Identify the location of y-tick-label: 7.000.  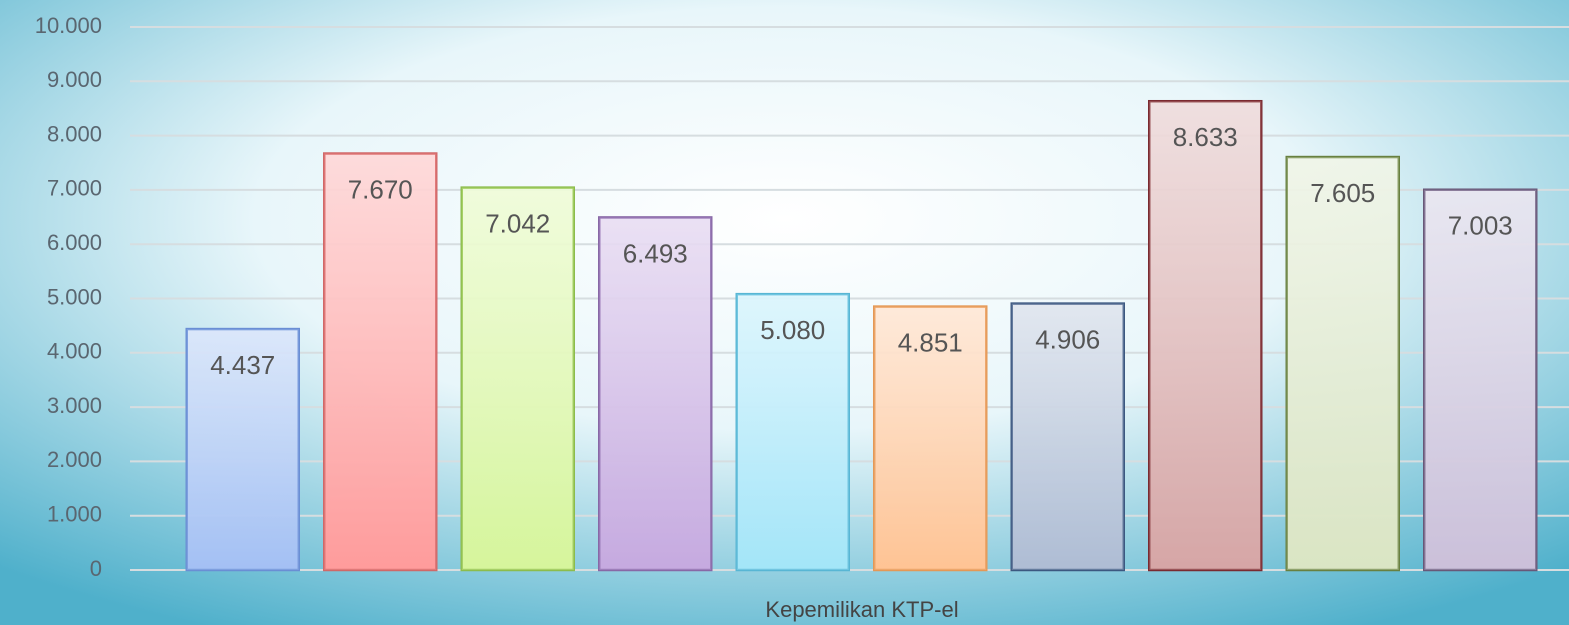
(74, 188).